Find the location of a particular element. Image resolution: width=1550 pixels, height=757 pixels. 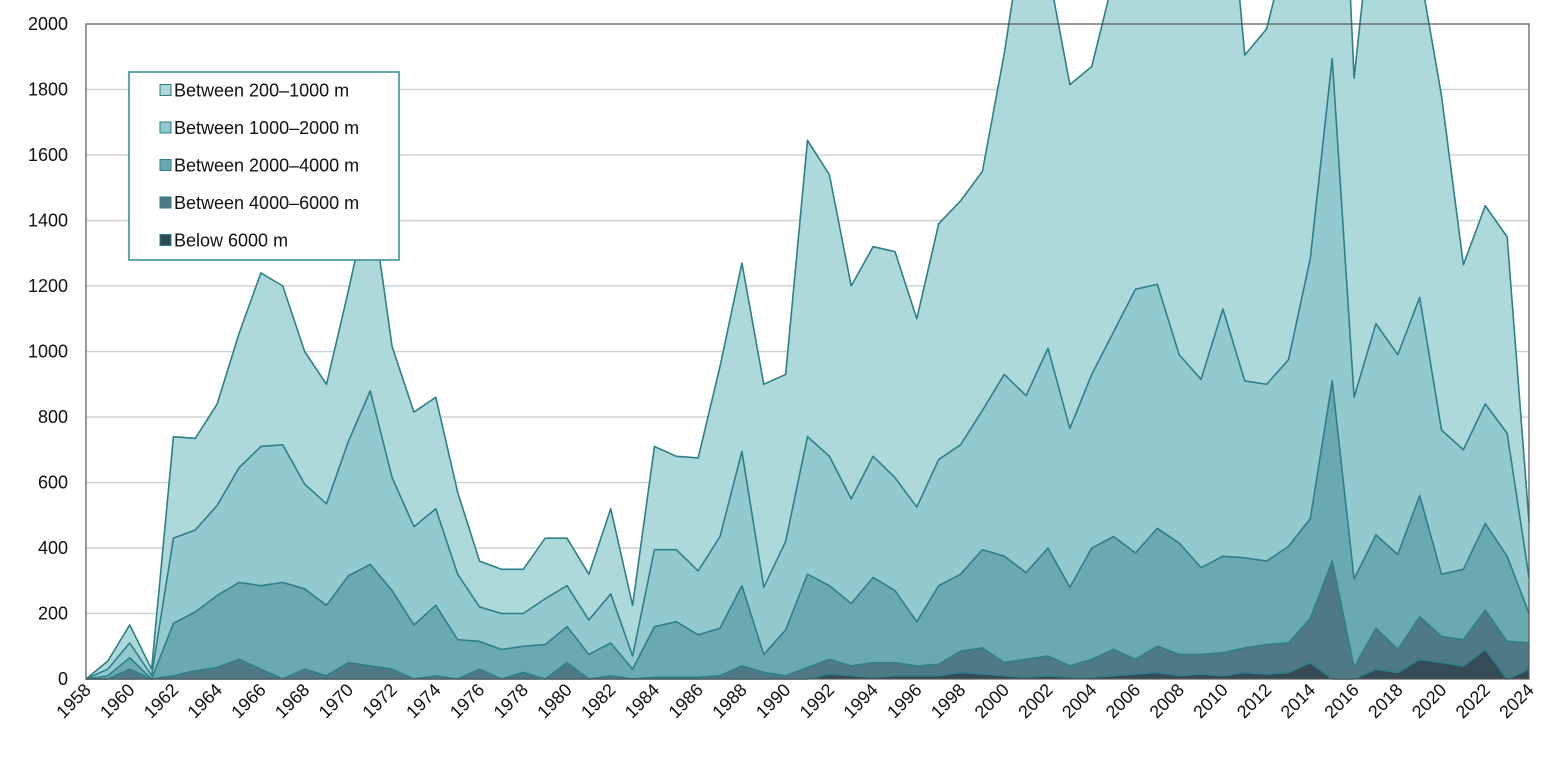

legend-label: Between 1000–2000 m is located at coordinates (266, 128).